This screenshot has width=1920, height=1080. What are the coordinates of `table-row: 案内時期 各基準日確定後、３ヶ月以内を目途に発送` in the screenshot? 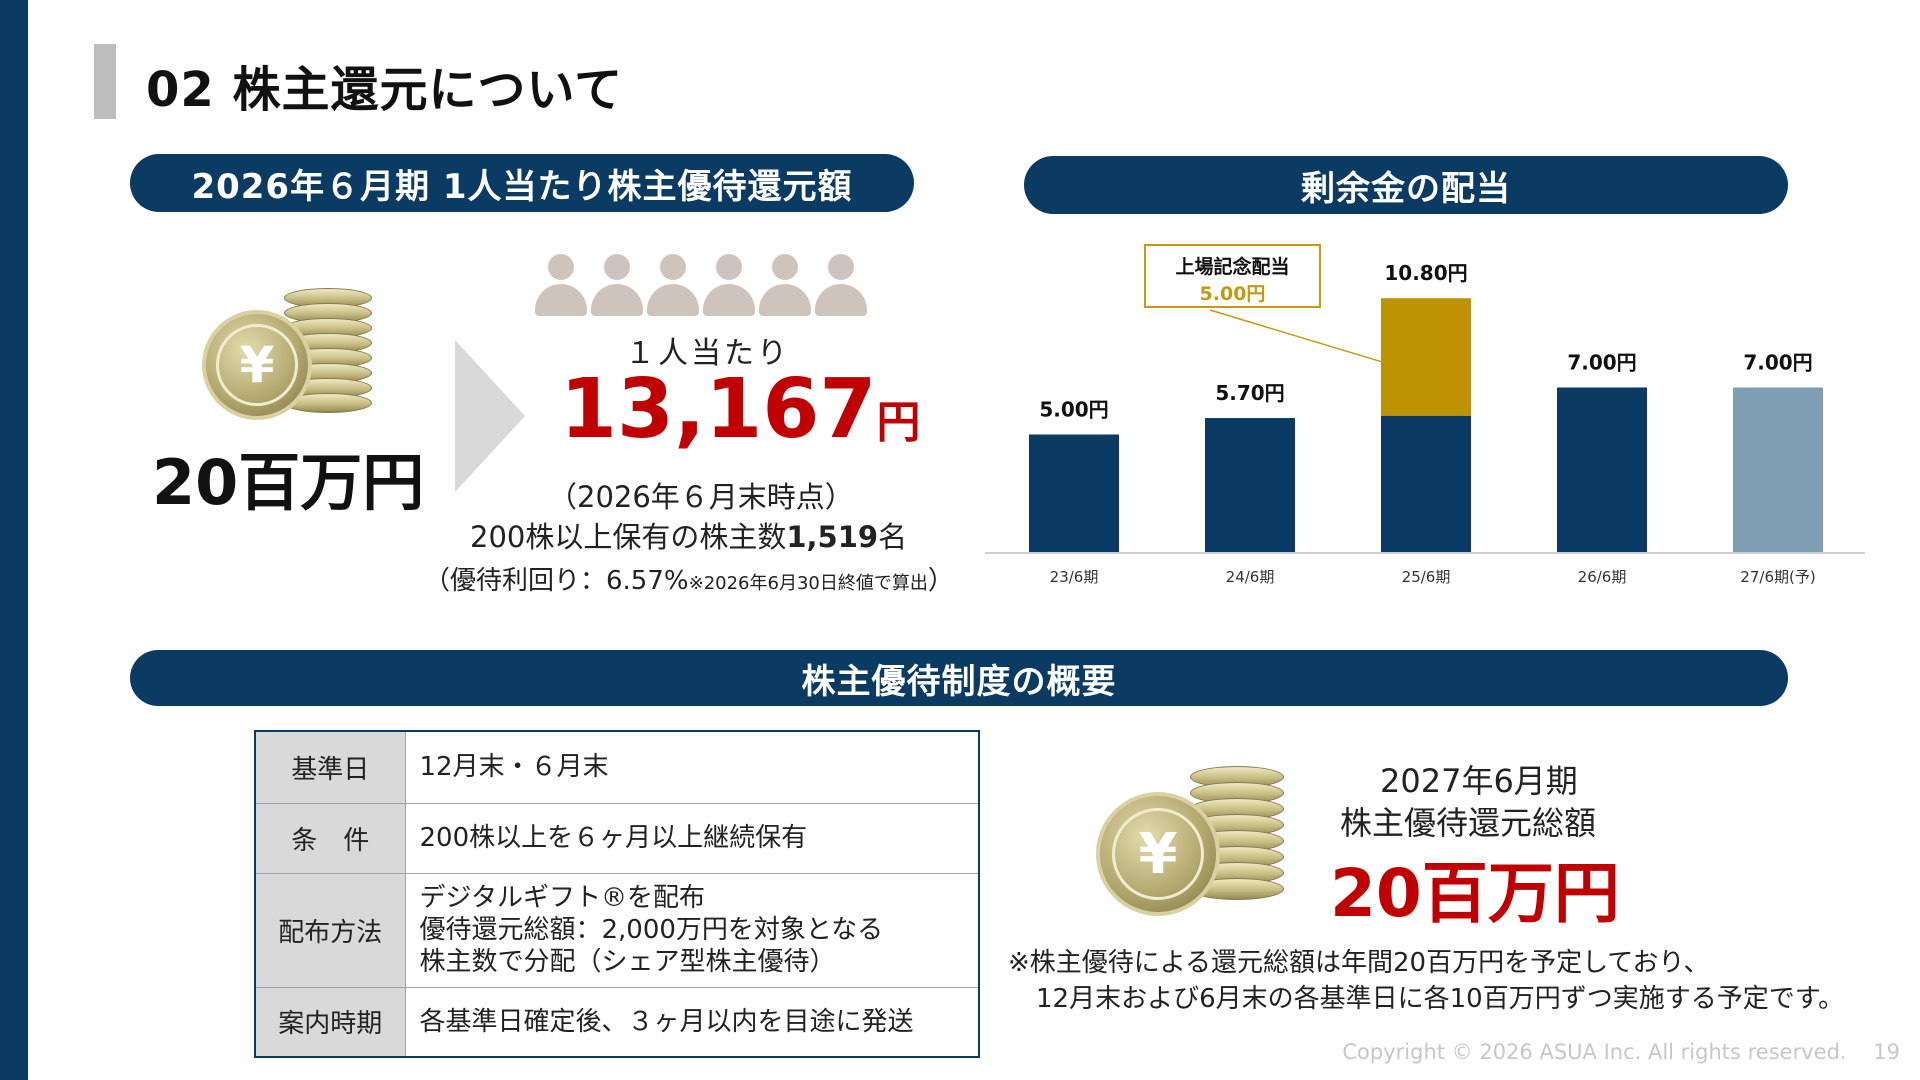 It's located at (617, 1022).